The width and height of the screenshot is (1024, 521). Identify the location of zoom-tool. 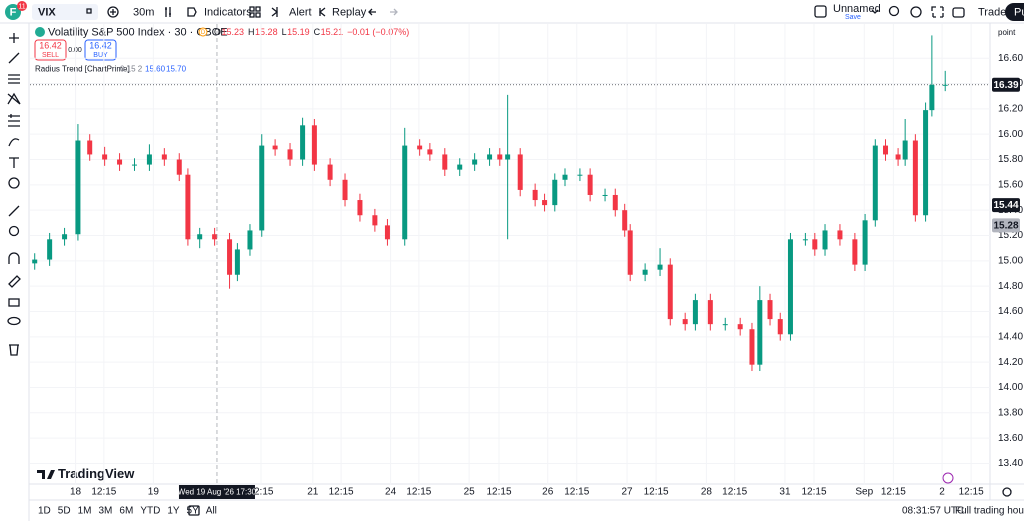
(14, 231).